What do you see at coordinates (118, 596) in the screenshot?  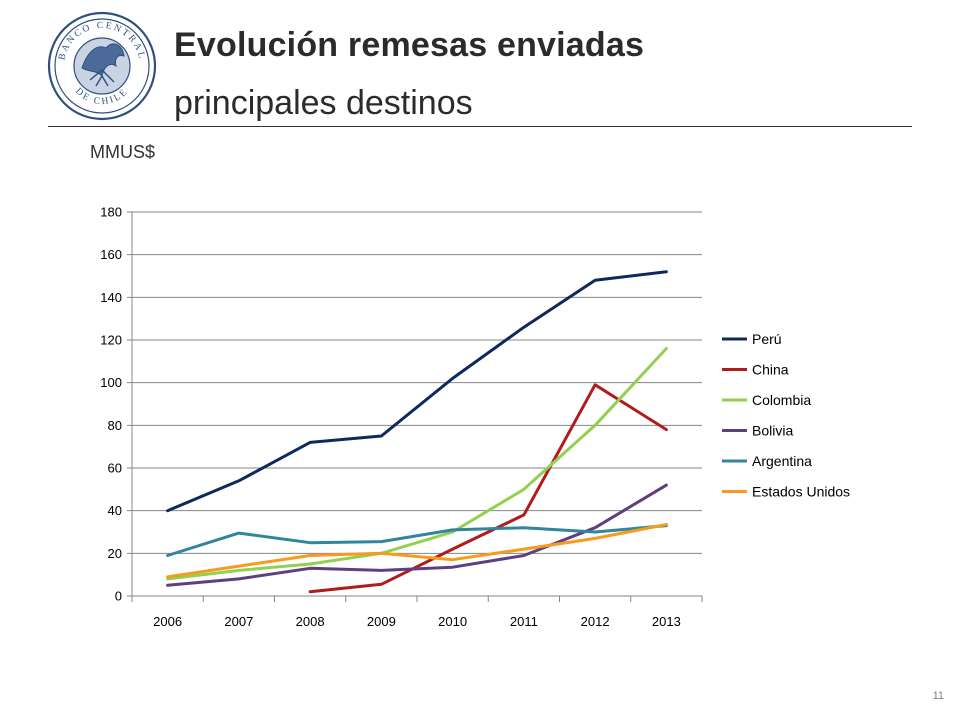 I see `y-tick-label: 0` at bounding box center [118, 596].